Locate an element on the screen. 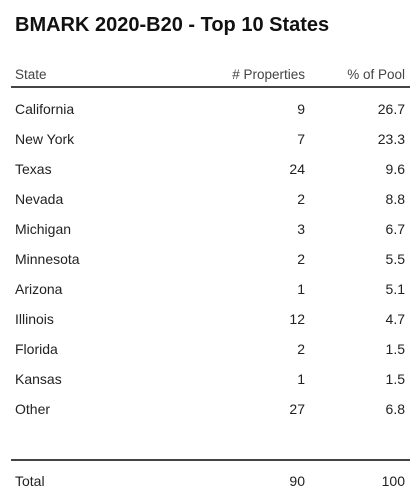 The height and width of the screenshot is (496, 420). table-row: Other 27 6.8 is located at coordinates (210, 409).